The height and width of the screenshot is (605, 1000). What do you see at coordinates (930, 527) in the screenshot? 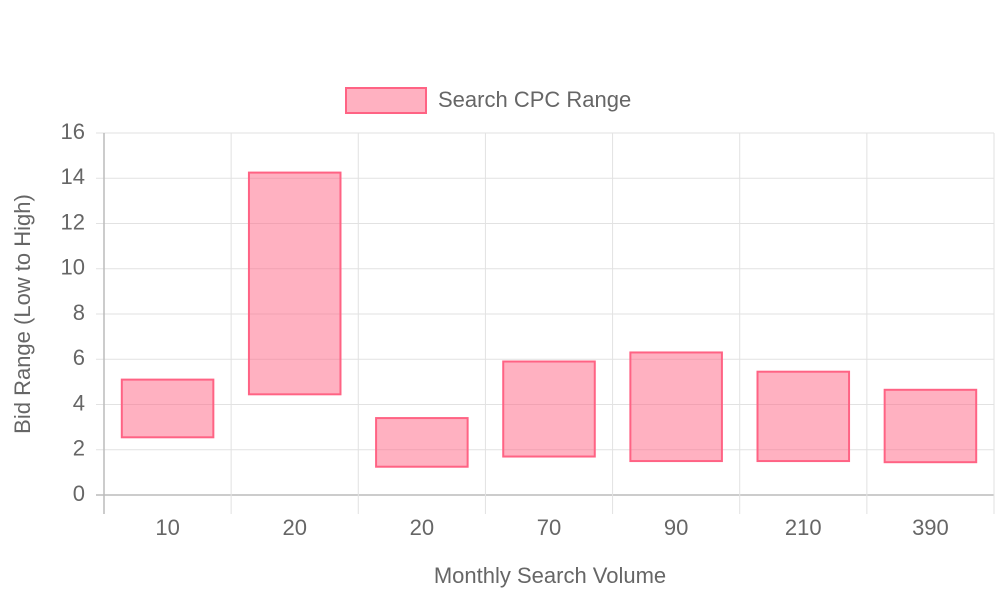
I see `x-tick-label: 390` at bounding box center [930, 527].